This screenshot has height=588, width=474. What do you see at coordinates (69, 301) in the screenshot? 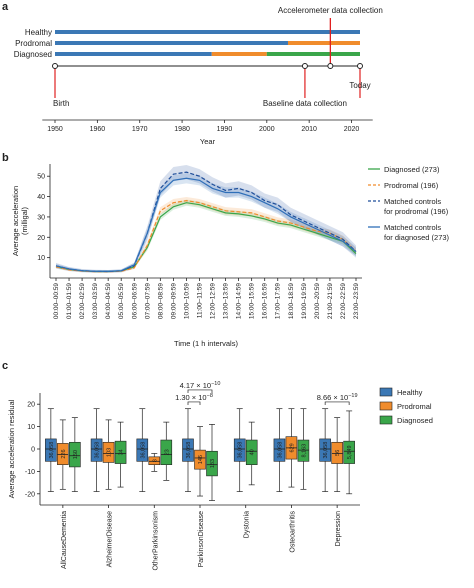
I see `x-tick-label-1: 01:00–01:59` at bounding box center [69, 301].